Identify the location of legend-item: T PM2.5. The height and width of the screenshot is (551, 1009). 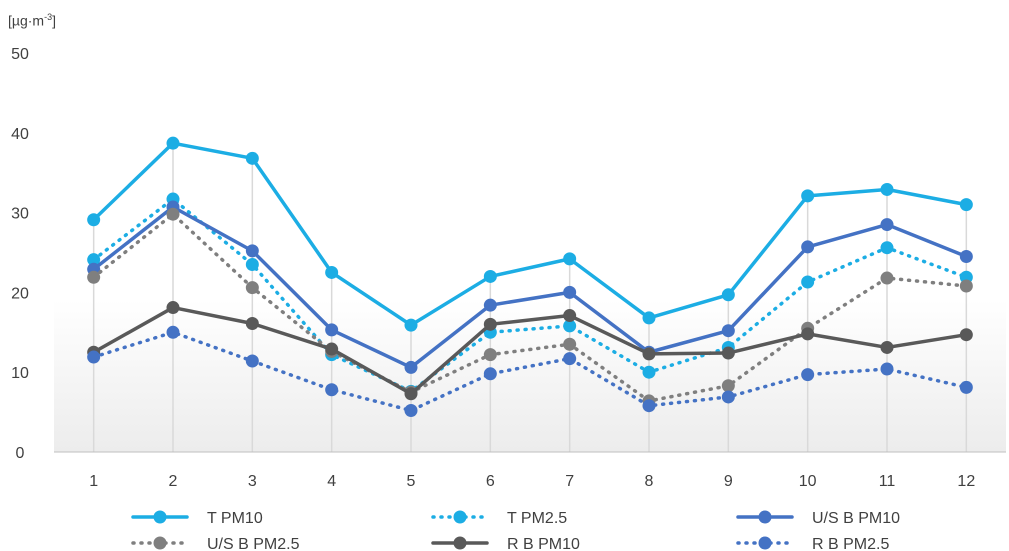
(499, 518).